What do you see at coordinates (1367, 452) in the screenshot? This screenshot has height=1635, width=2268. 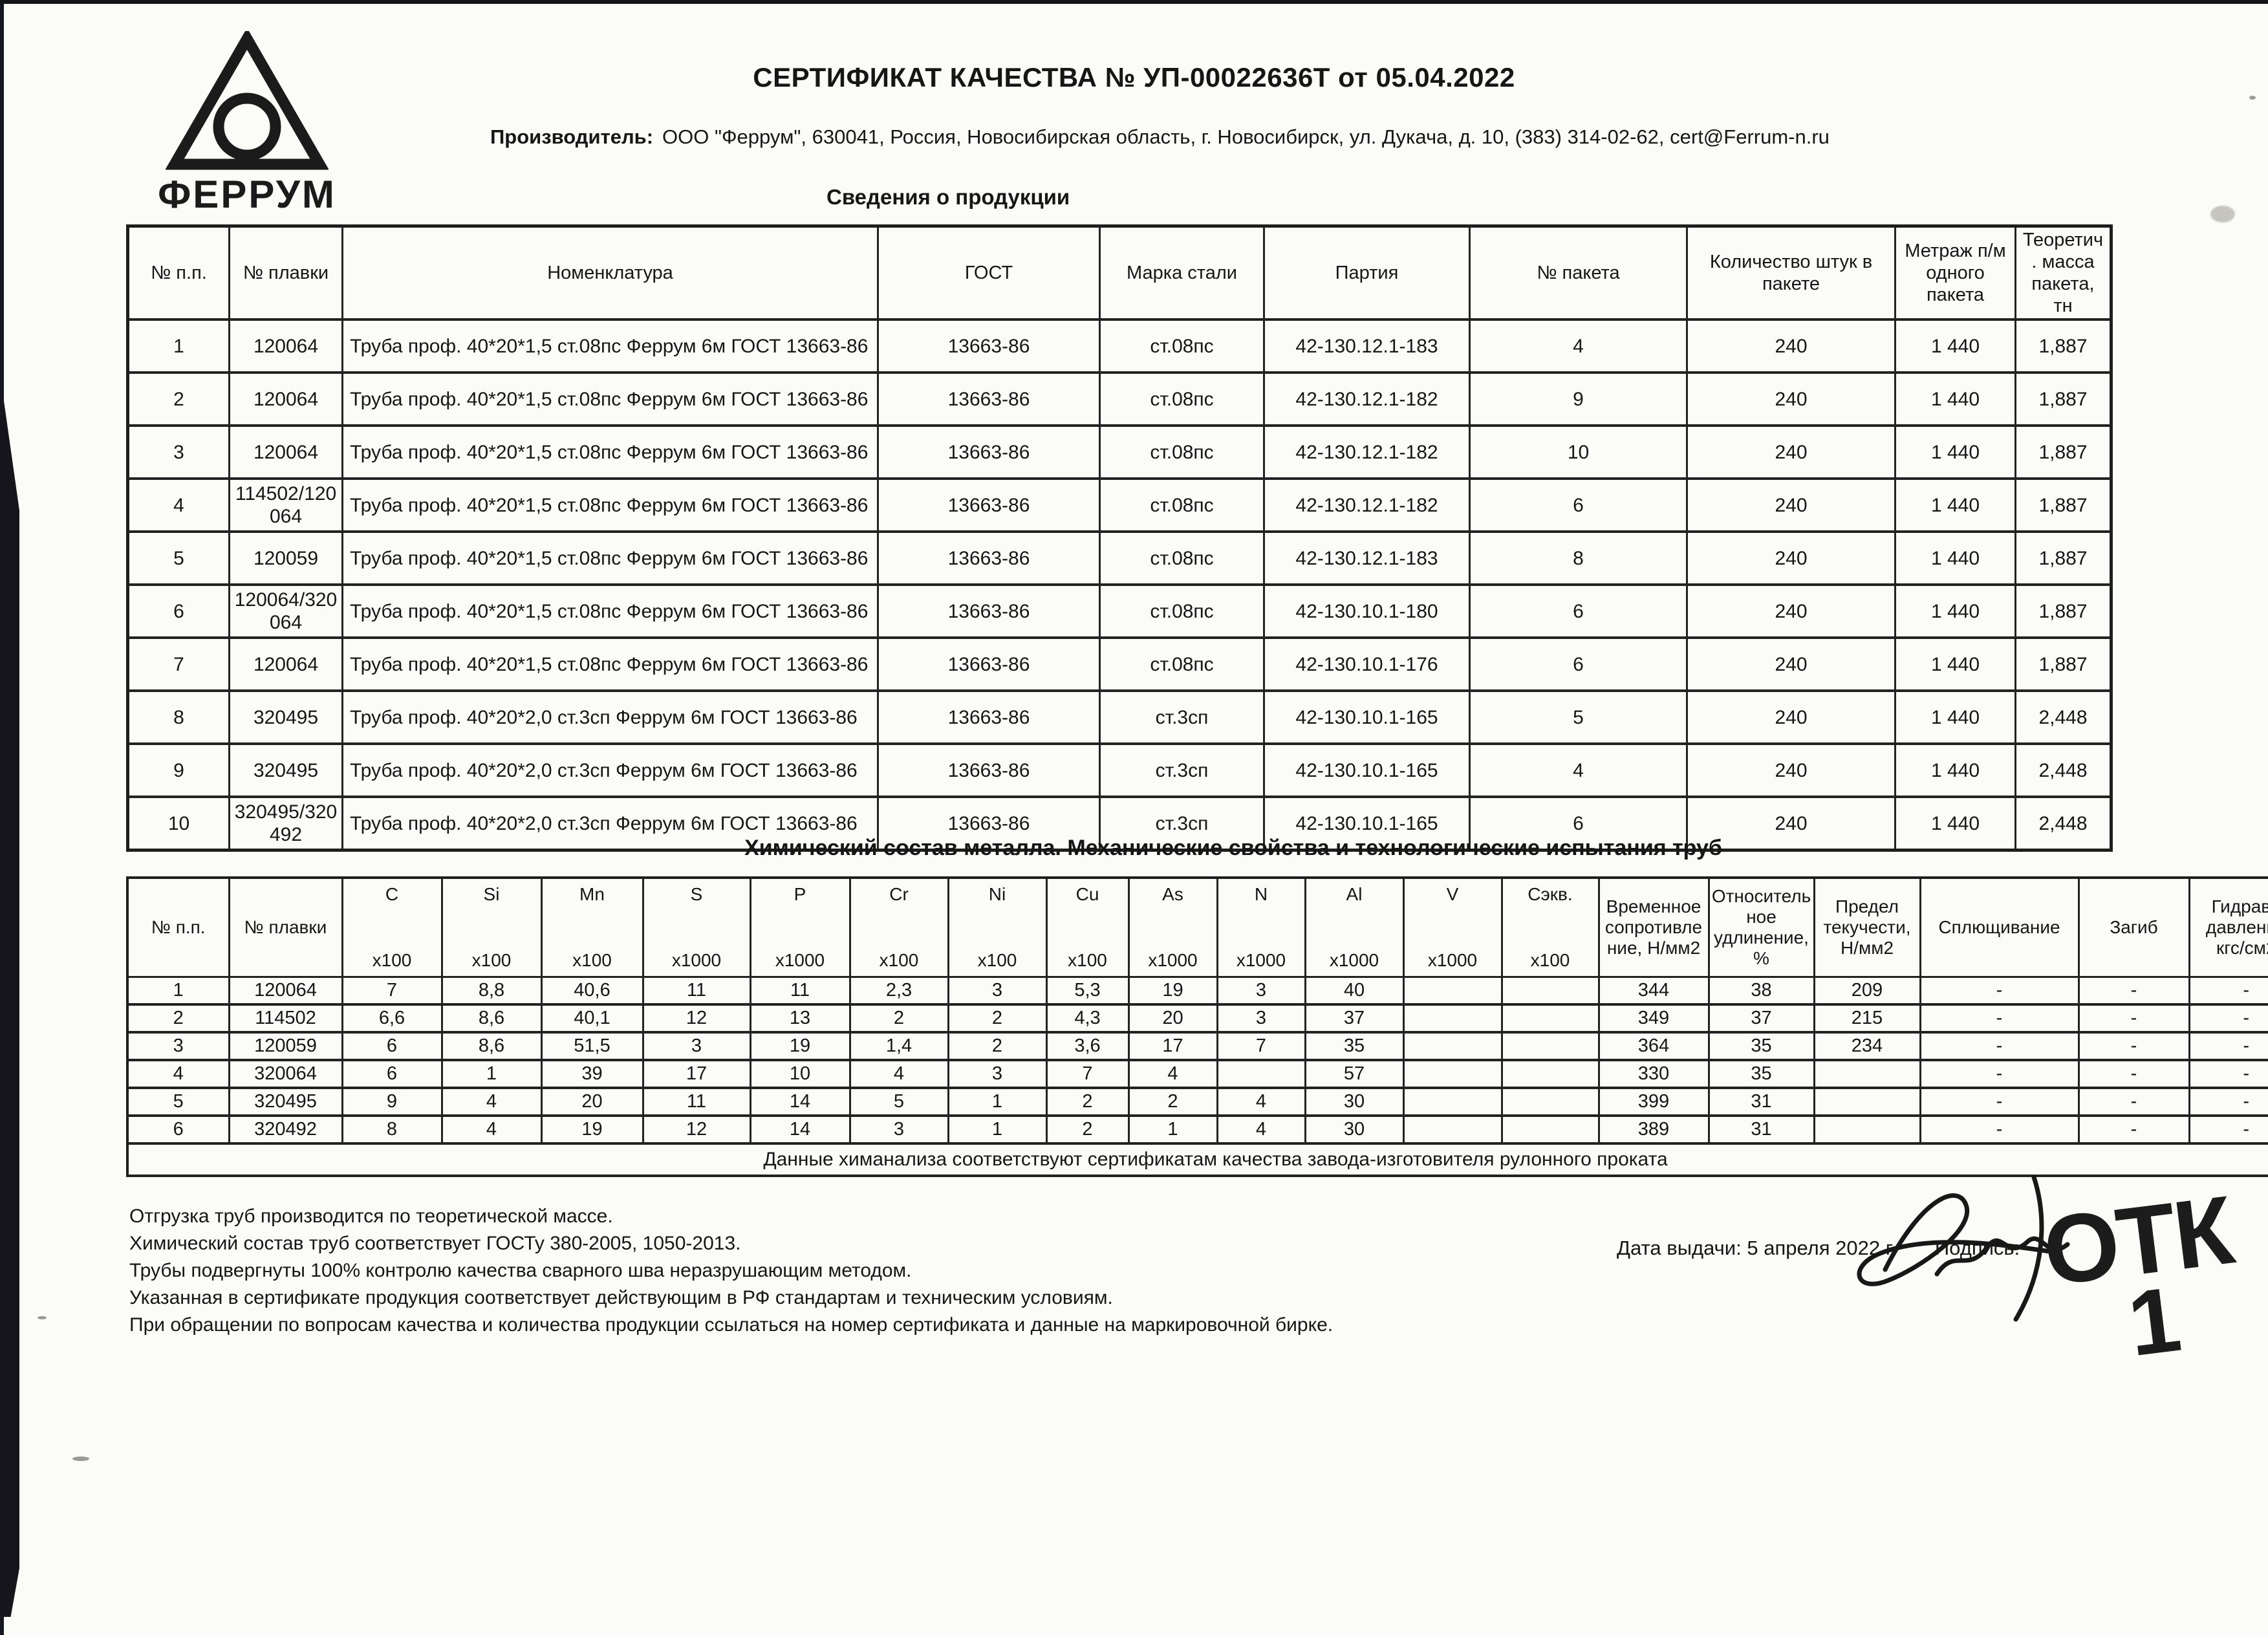 I see `cell: 42-130.12.1-182` at bounding box center [1367, 452].